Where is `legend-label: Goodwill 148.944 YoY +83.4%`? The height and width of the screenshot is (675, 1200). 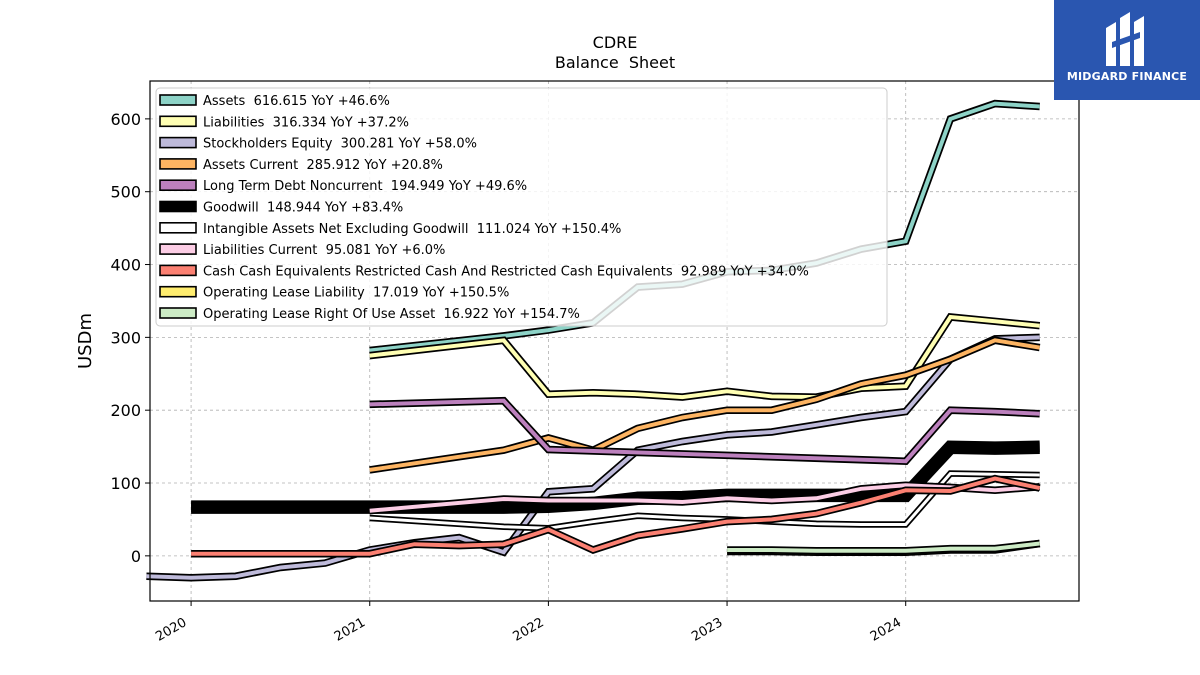 legend-label: Goodwill 148.944 YoY +83.4% is located at coordinates (303, 208).